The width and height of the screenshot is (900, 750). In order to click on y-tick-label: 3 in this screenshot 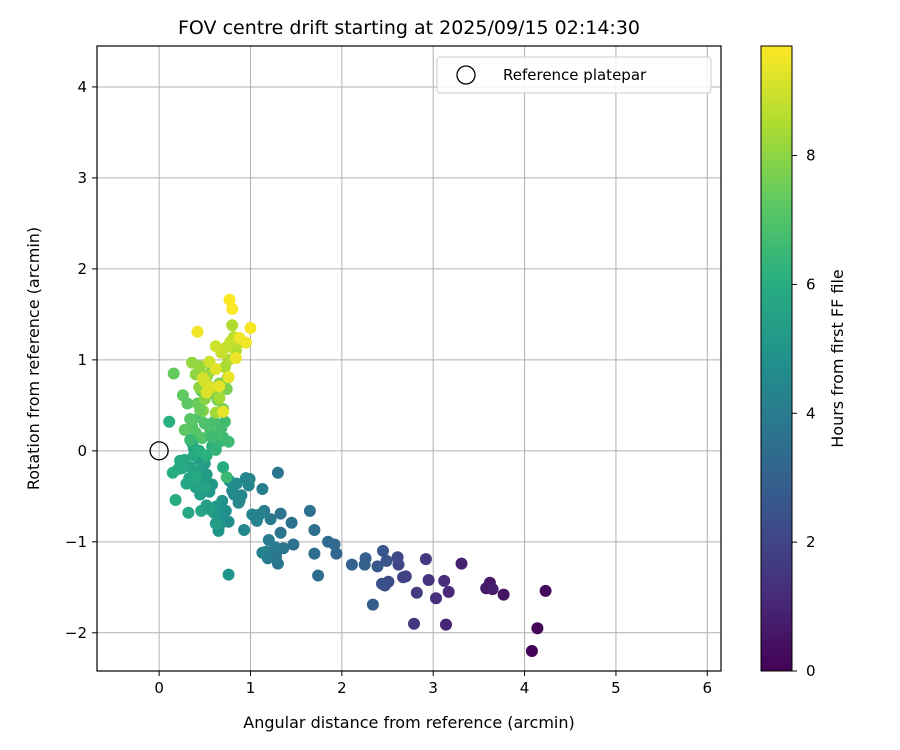, I will do `click(82, 178)`.